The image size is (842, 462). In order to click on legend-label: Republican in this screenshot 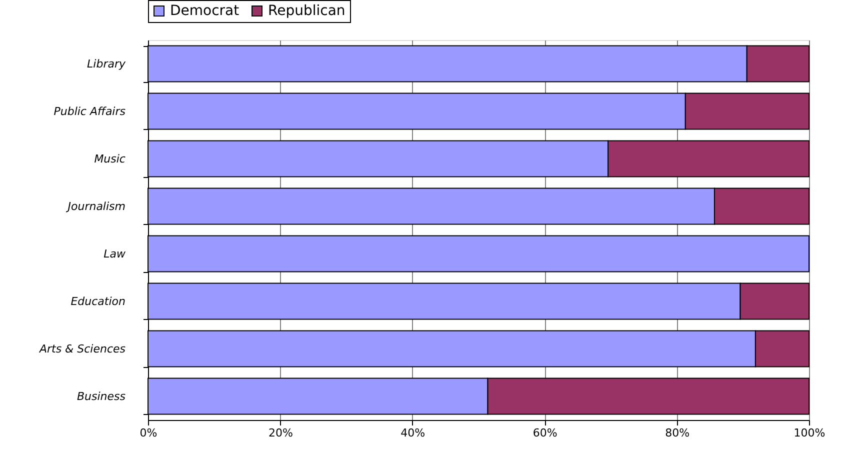, I will do `click(307, 11)`.